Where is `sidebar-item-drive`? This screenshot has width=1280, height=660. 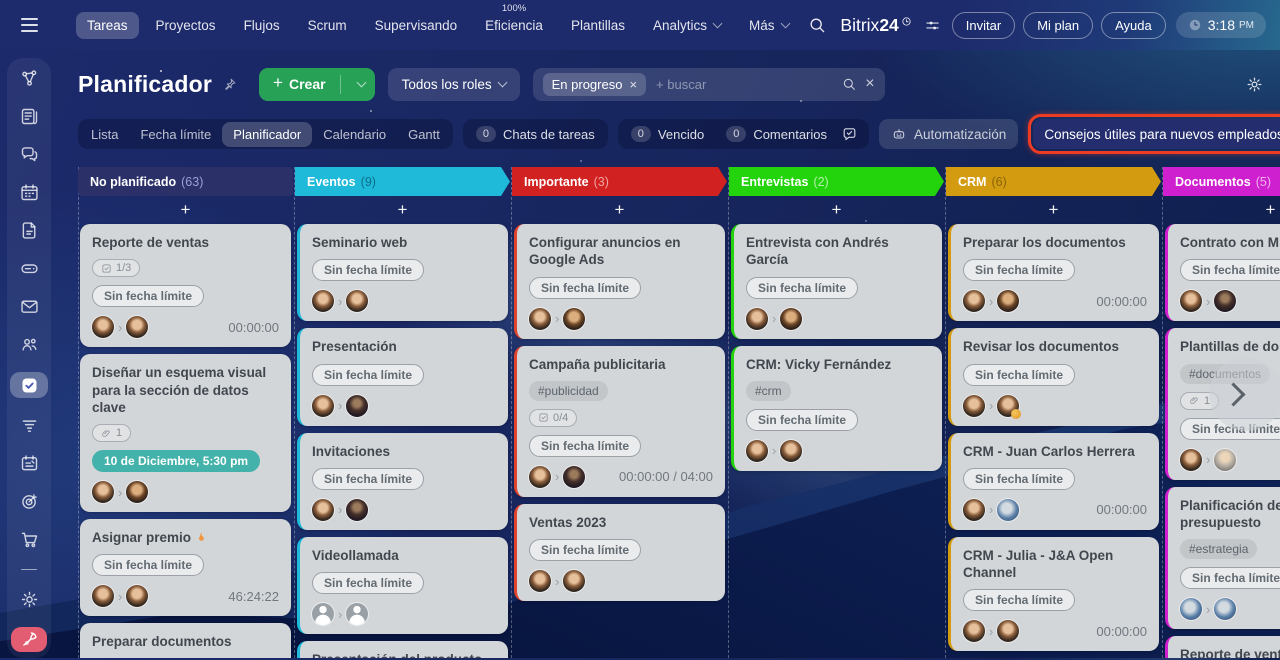
sidebar-item-drive is located at coordinates (29, 268).